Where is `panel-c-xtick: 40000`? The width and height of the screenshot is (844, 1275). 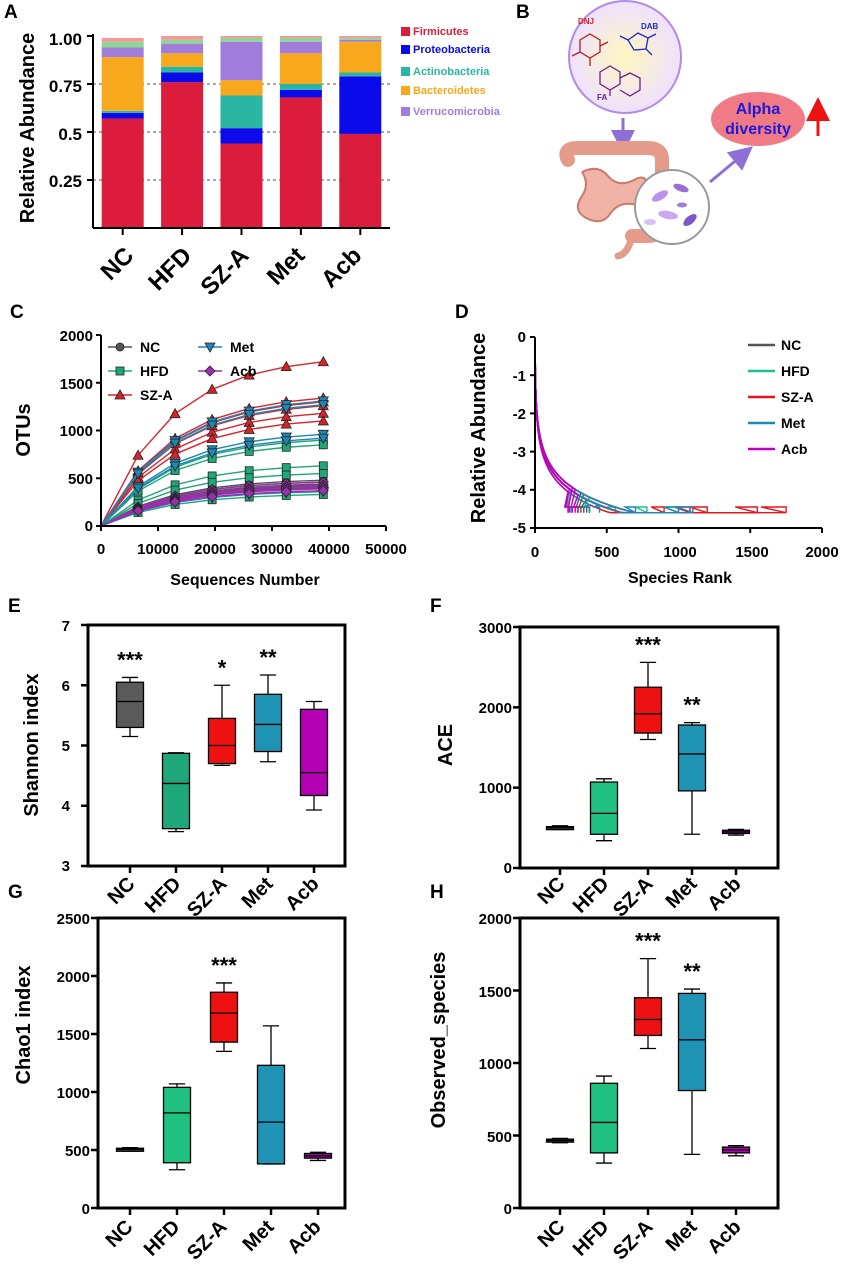 panel-c-xtick: 40000 is located at coordinates (329, 549).